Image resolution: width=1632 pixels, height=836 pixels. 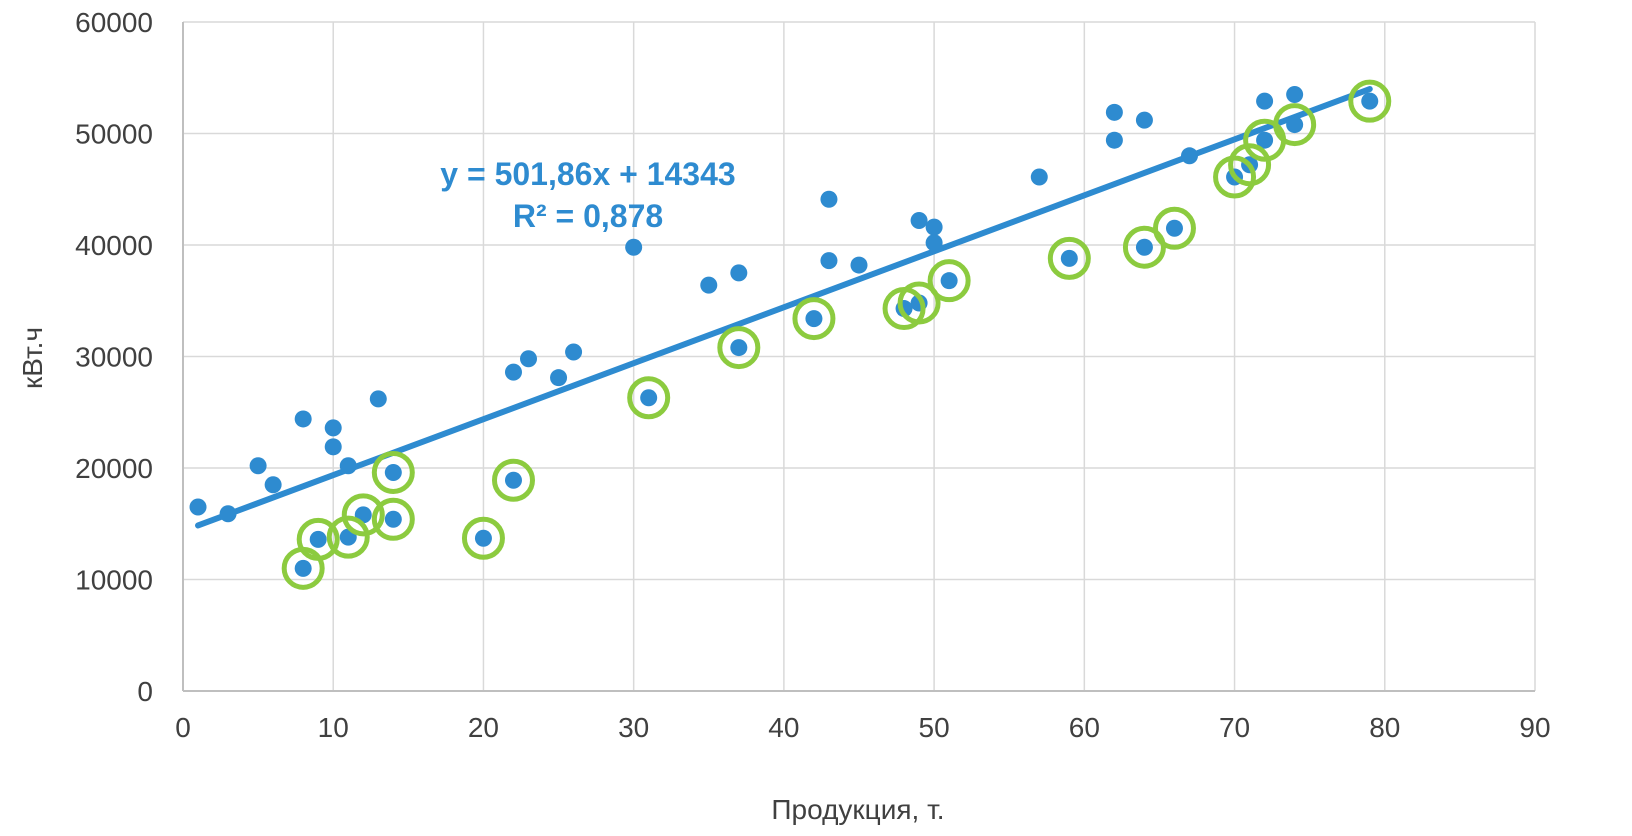 What do you see at coordinates (483, 727) in the screenshot?
I see `x-tick-label: 20` at bounding box center [483, 727].